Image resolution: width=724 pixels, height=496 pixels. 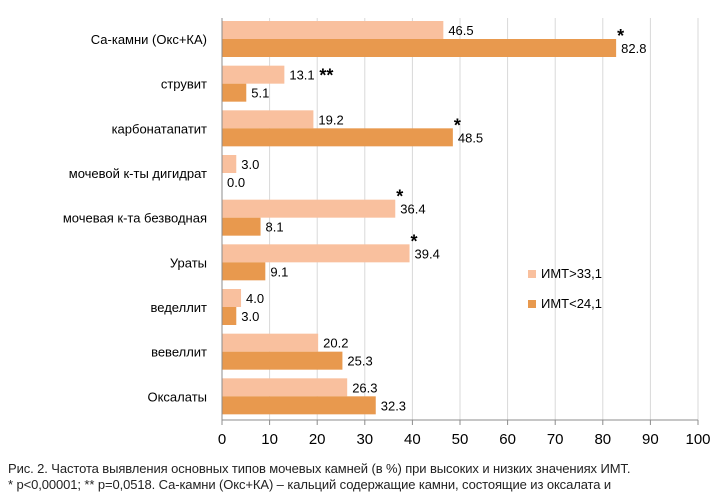 I want to click on x-tick-label: 40, so click(x=412, y=439).